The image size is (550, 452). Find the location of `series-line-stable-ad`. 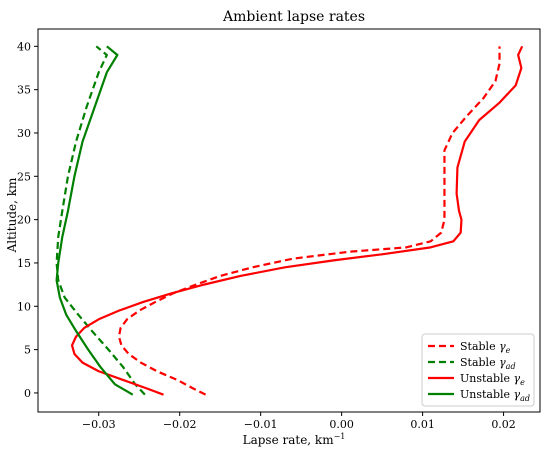

series-line-stable-ad is located at coordinates (100, 220).